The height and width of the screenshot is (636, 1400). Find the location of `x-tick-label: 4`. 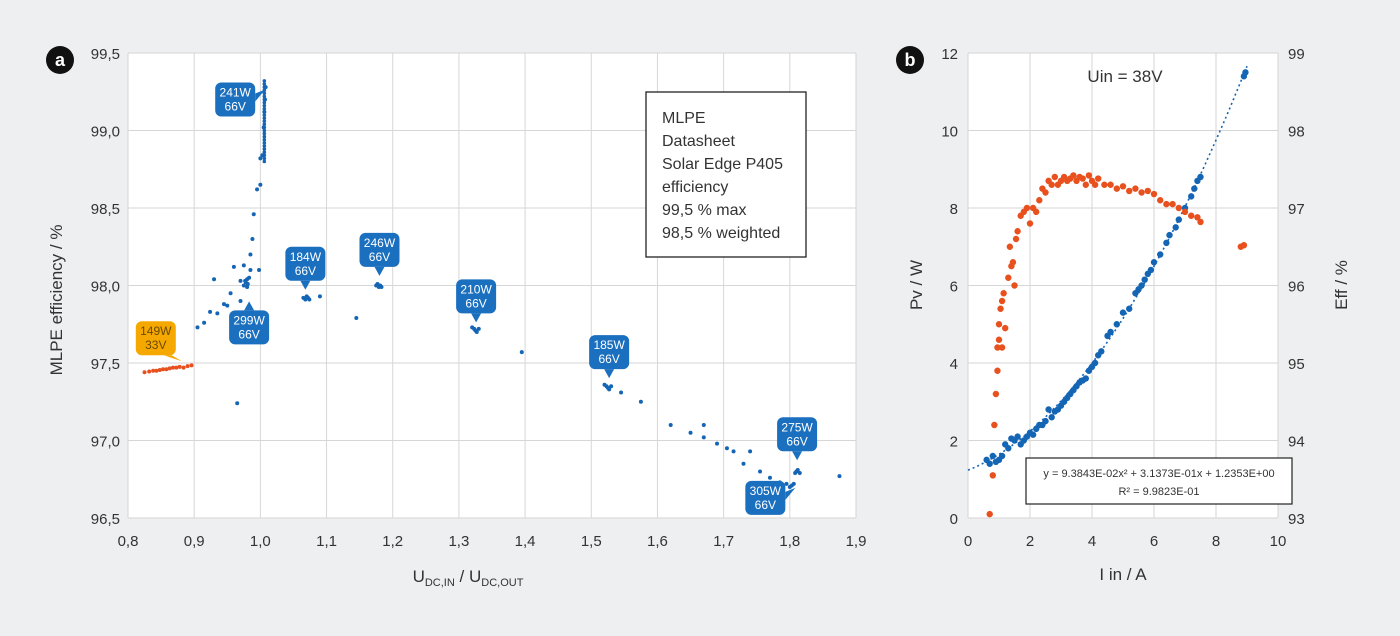

x-tick-label: 4 is located at coordinates (1092, 541).